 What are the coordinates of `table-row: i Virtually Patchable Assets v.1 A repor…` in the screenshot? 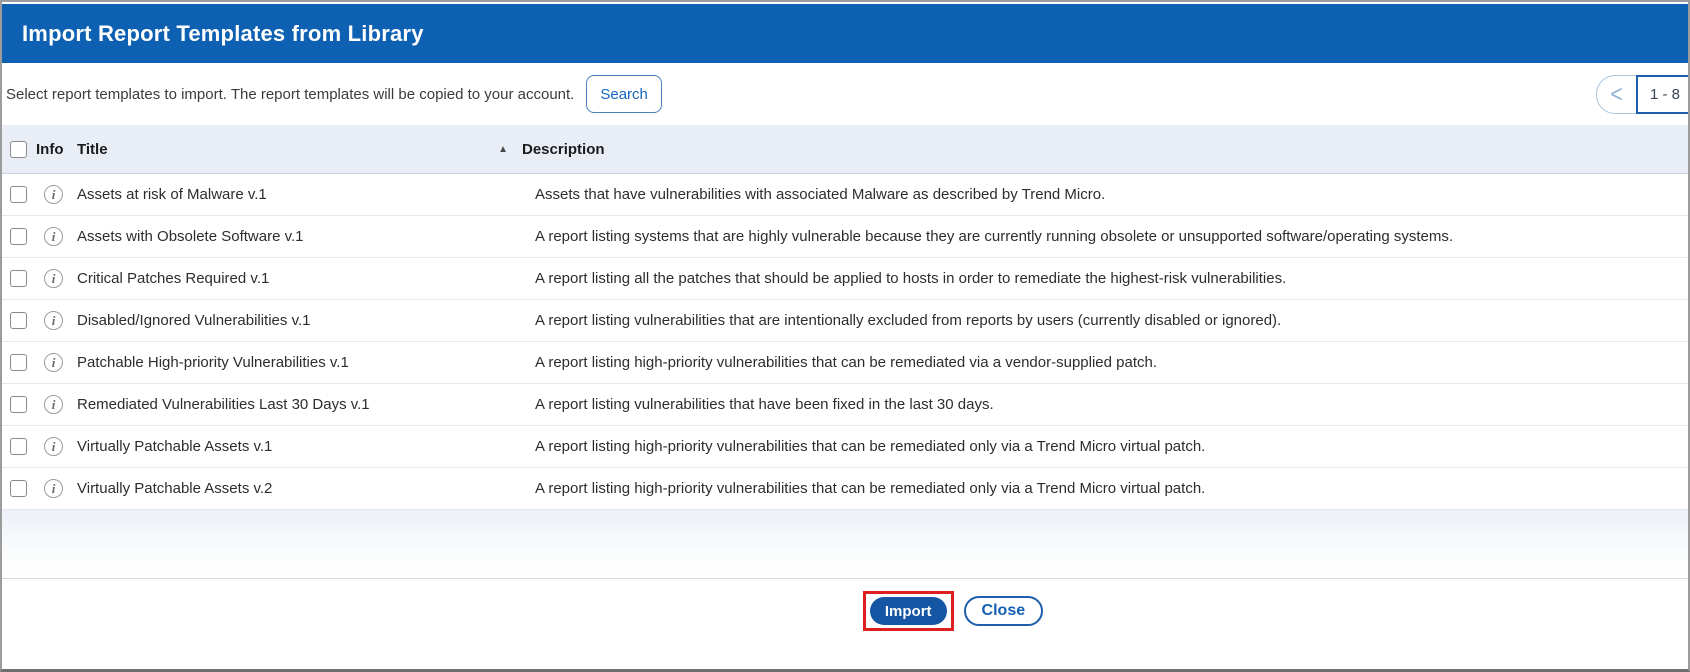 It's located at (845, 447).